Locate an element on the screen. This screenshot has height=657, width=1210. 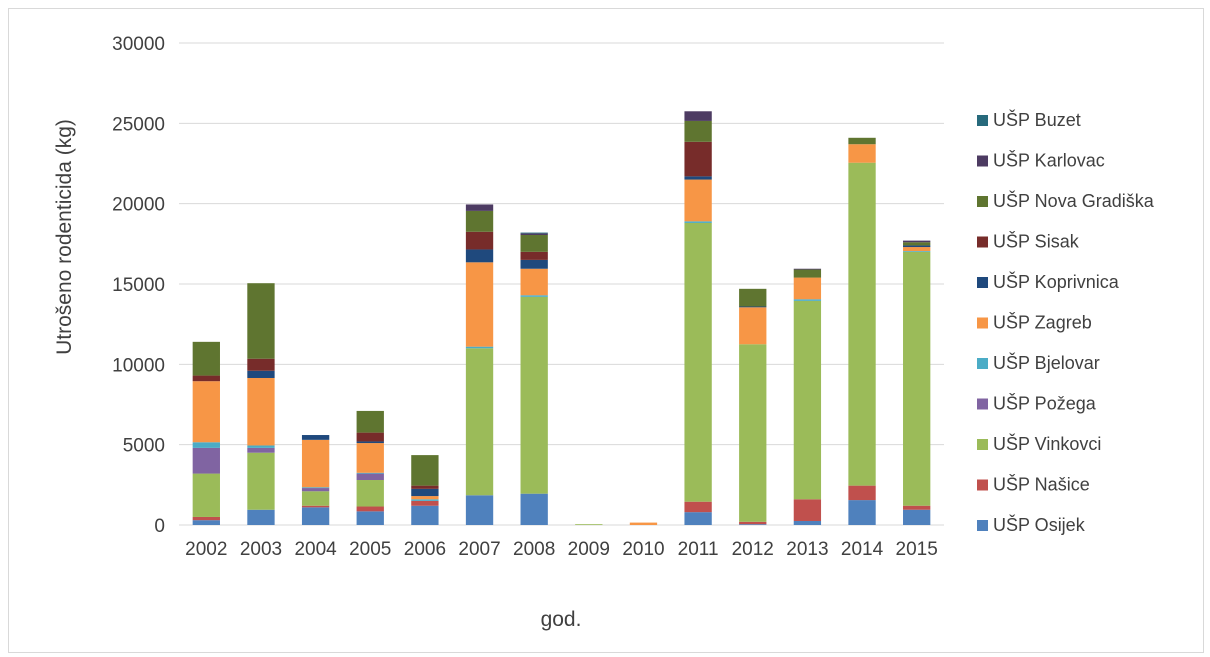
x-tick-label: 2010 is located at coordinates (643, 549).